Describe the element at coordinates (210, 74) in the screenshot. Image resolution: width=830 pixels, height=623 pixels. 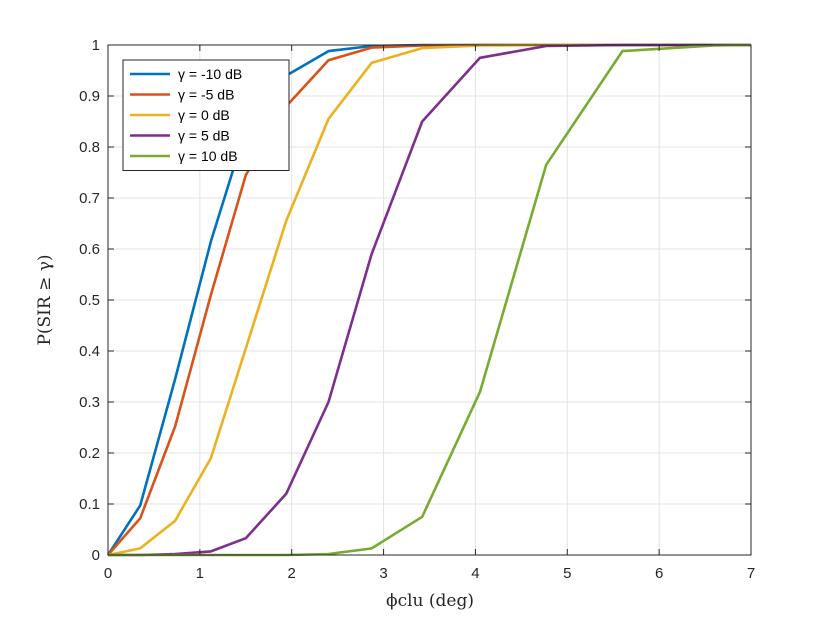
I see `legend-label: γ = -10 dB` at that location.